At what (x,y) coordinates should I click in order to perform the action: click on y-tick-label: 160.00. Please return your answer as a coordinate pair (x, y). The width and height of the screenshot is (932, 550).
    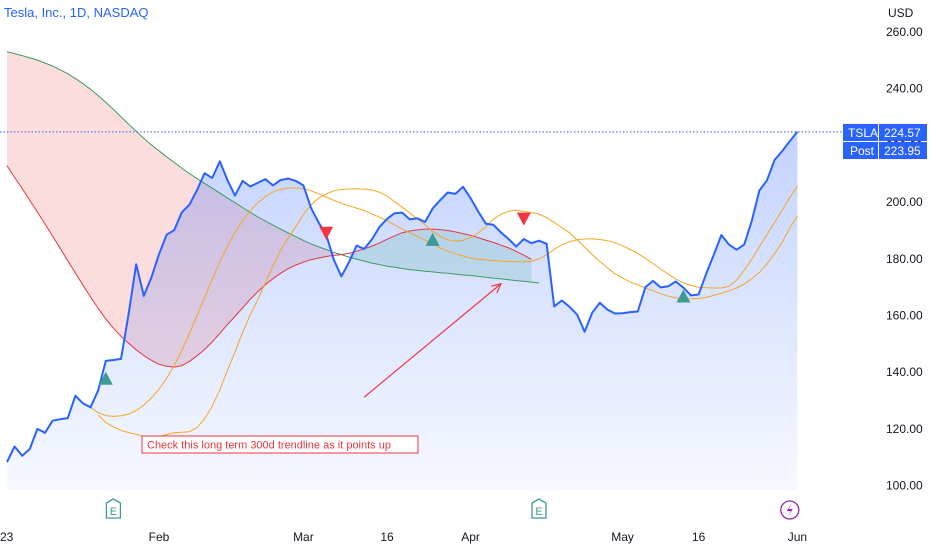
    Looking at the image, I should click on (904, 315).